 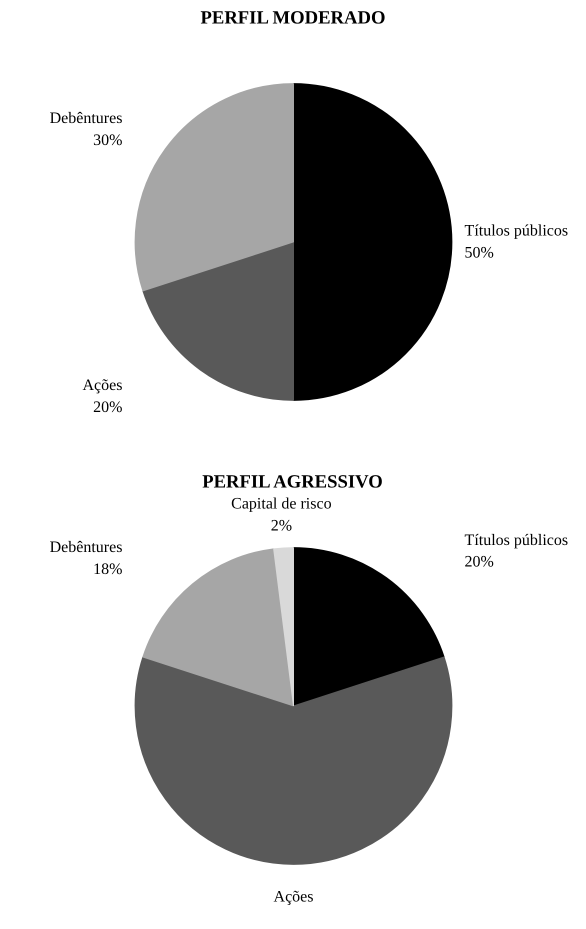 What do you see at coordinates (107, 569) in the screenshot?
I see `data-label: 18%` at bounding box center [107, 569].